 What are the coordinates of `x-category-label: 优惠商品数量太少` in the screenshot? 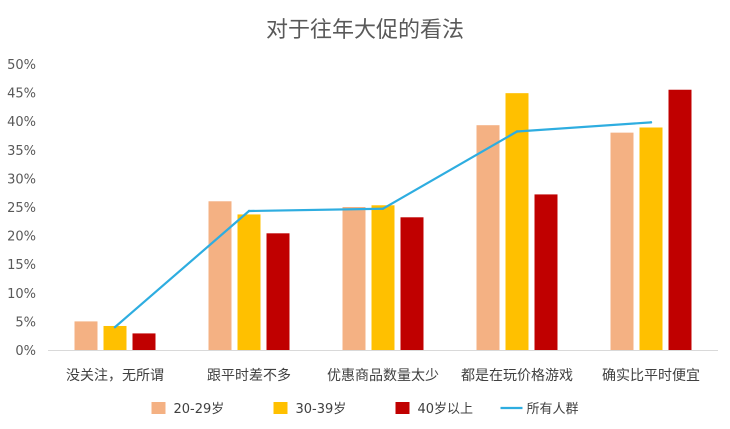 It's located at (383, 376).